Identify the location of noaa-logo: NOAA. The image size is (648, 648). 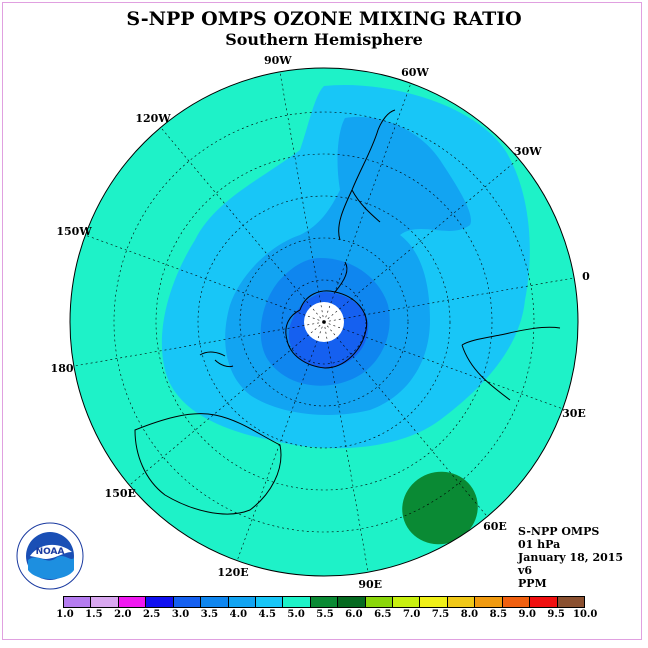
(50, 556).